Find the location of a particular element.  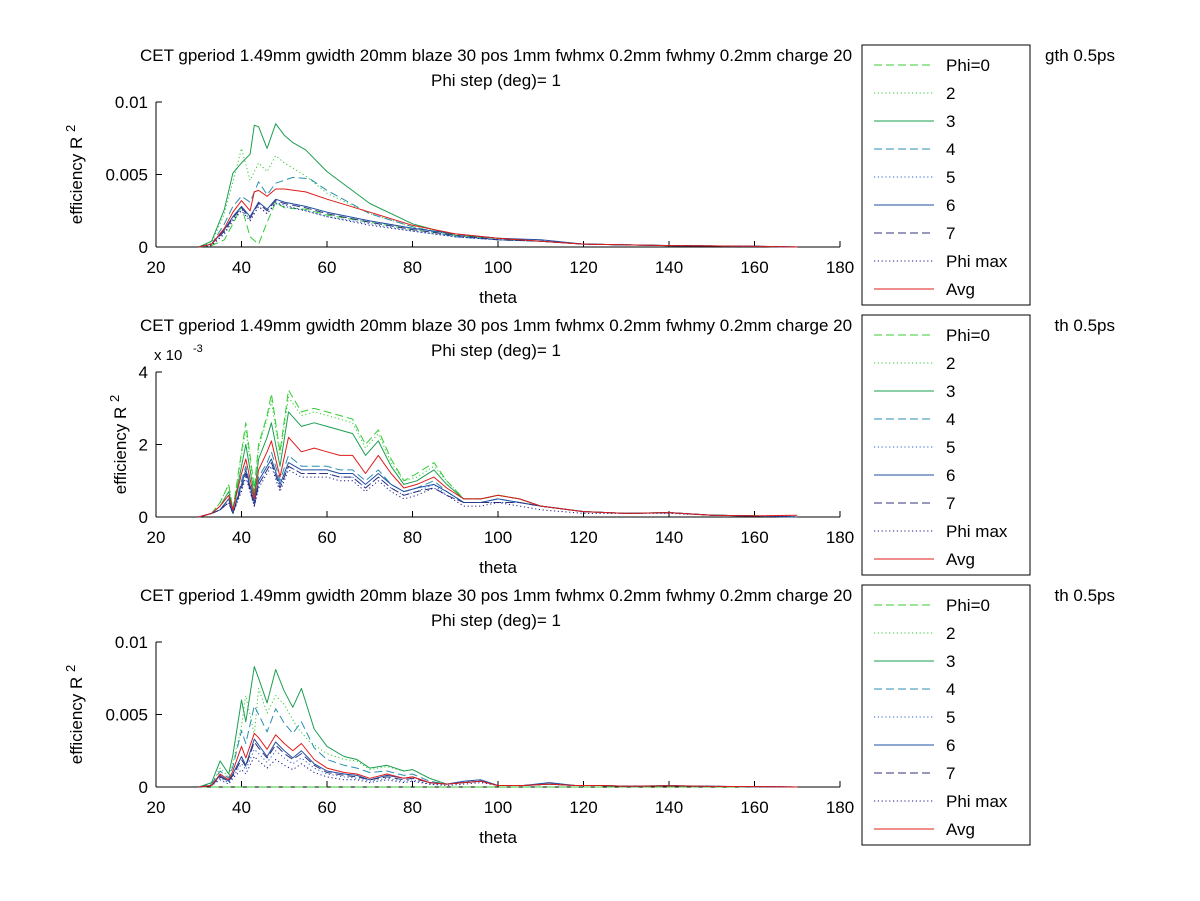

x-tick-label: 80 is located at coordinates (412, 537).